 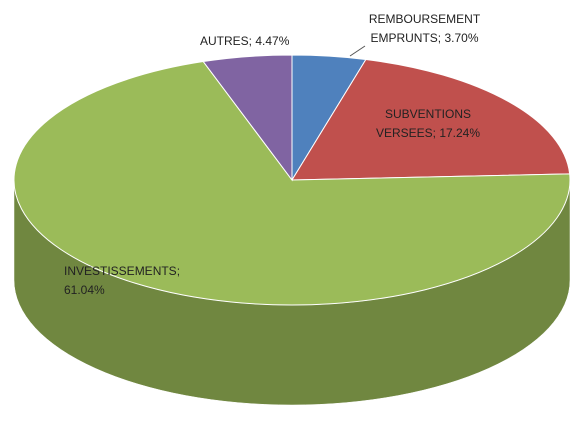 What do you see at coordinates (129, 281) in the screenshot?
I see `slice-label: INVESTISSEMENTS; 61.04%` at bounding box center [129, 281].